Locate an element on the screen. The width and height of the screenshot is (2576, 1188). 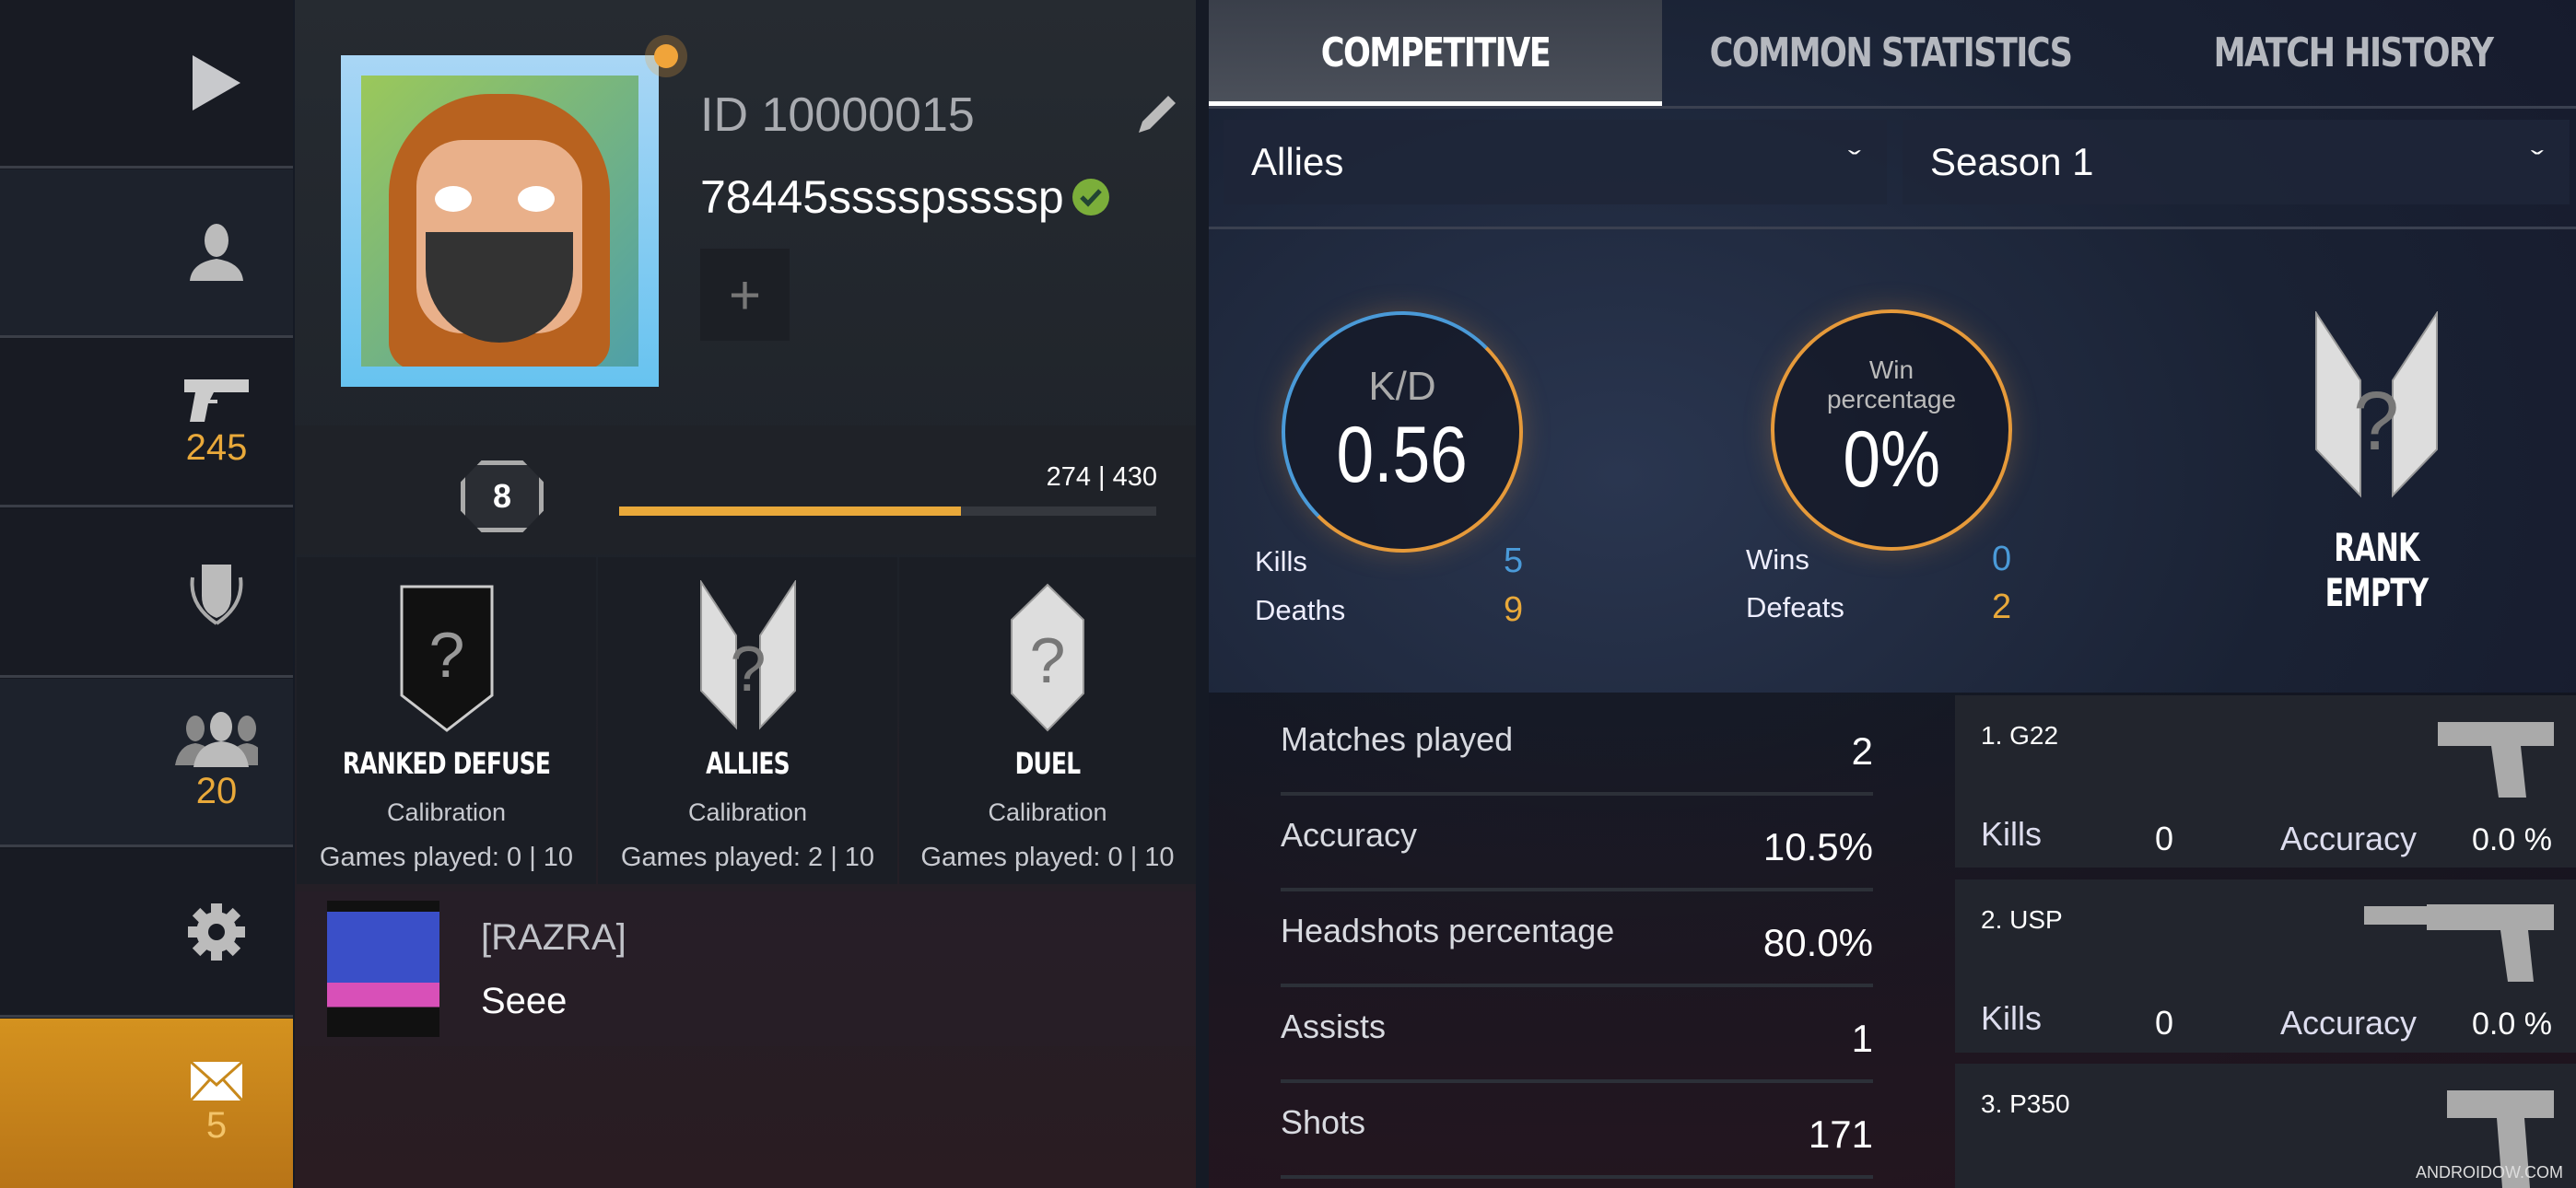
tab-competitive: COMPETITIVE is located at coordinates (1435, 52).